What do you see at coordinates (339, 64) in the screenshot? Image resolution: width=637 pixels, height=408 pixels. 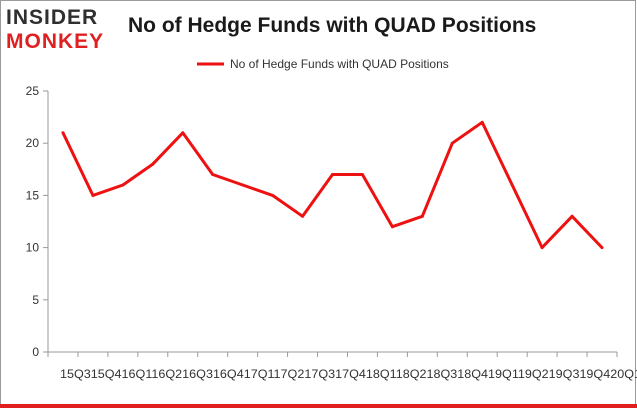 I see `legend-label: No of Hedge Funds with QUAD Positions` at bounding box center [339, 64].